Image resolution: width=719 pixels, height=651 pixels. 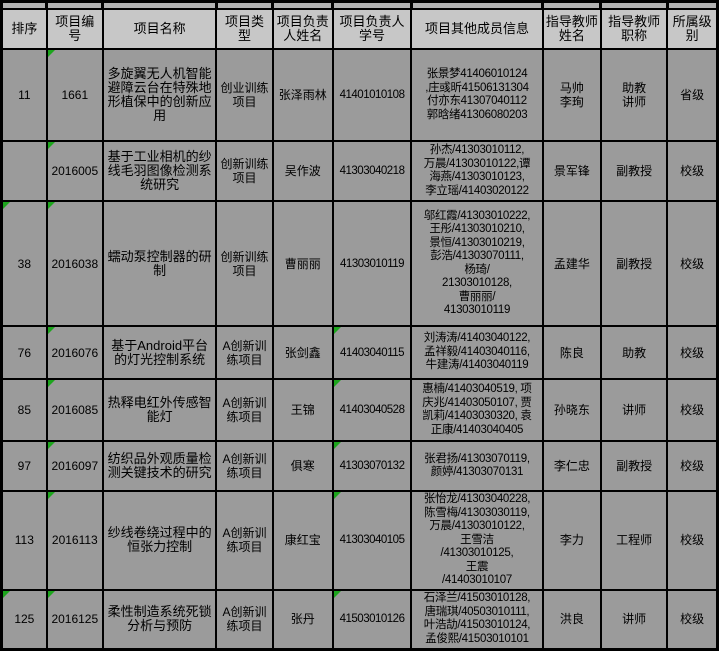 What do you see at coordinates (24, 171) in the screenshot?
I see `cell-rank` at bounding box center [24, 171].